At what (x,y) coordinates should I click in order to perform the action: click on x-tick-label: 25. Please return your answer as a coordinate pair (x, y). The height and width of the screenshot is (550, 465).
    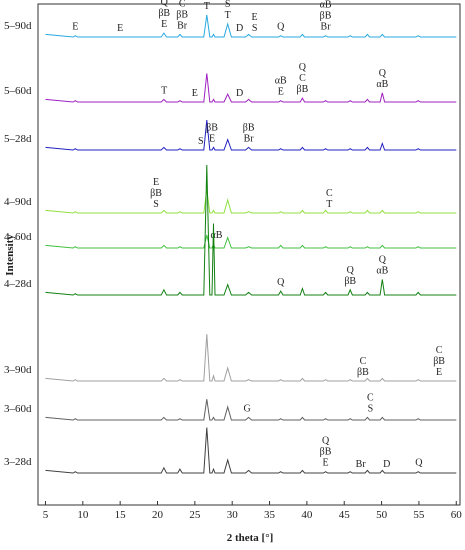
    Looking at the image, I should click on (195, 515).